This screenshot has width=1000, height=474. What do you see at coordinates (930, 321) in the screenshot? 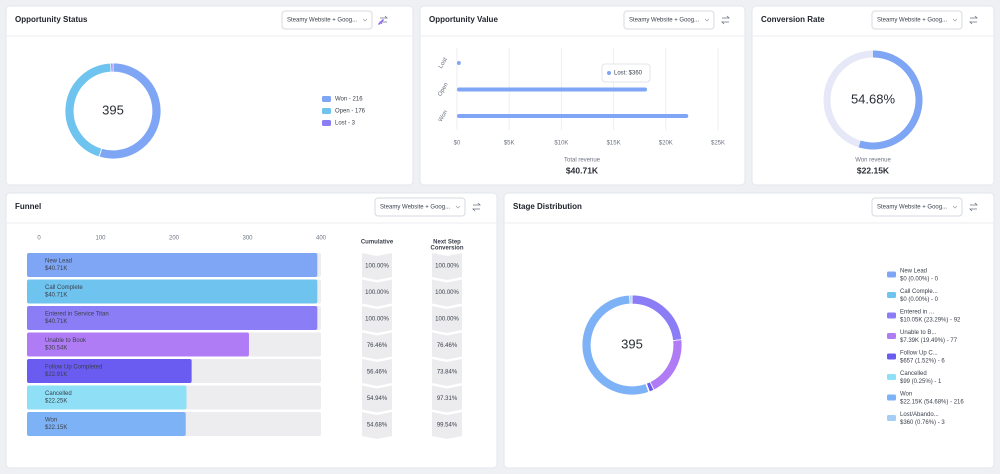
I see `legend-detail: $10.05K (23.29%) - 92` at bounding box center [930, 321].